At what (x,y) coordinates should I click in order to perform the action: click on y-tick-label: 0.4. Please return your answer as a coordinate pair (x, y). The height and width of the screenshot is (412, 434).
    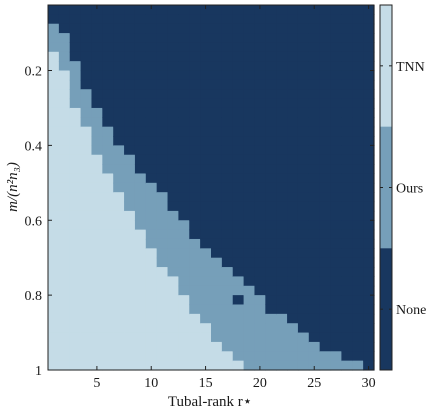
    Looking at the image, I should click on (34, 146).